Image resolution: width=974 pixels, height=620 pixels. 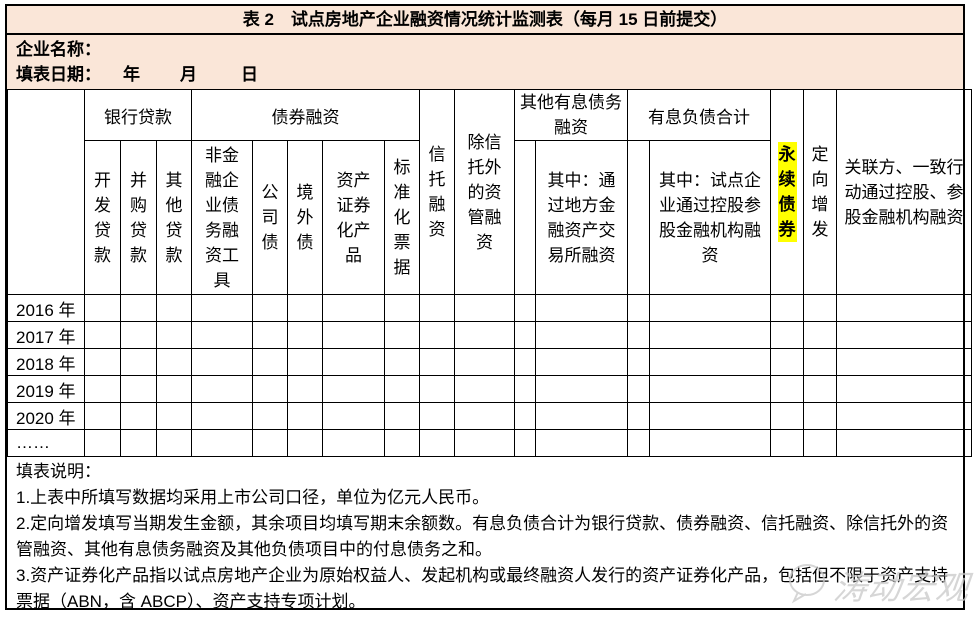 I want to click on col-total-liabilities-blank, so click(x=639, y=217).